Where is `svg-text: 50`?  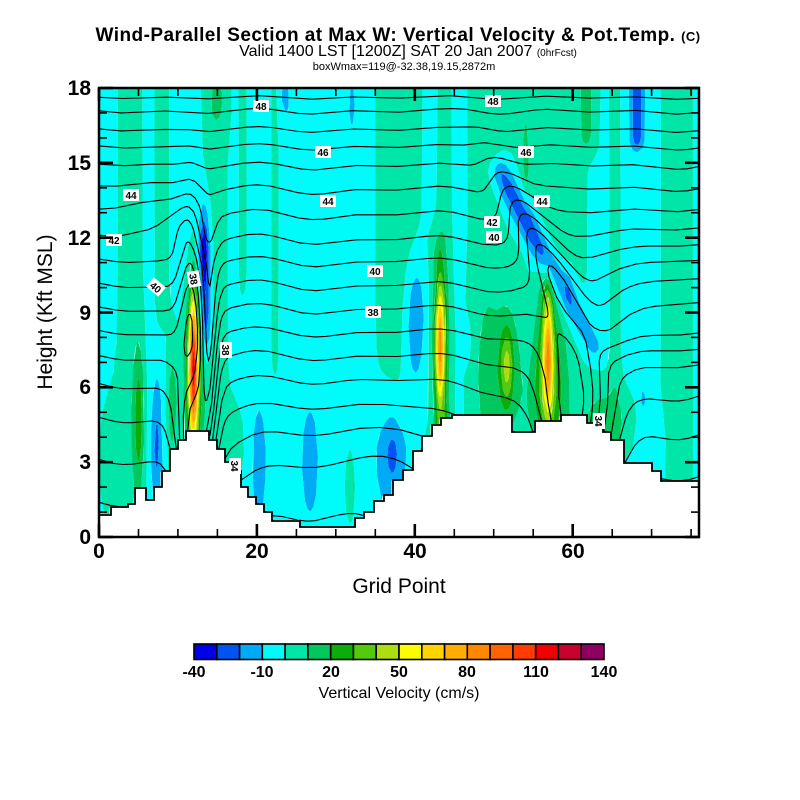
svg-text: 50 is located at coordinates (399, 672).